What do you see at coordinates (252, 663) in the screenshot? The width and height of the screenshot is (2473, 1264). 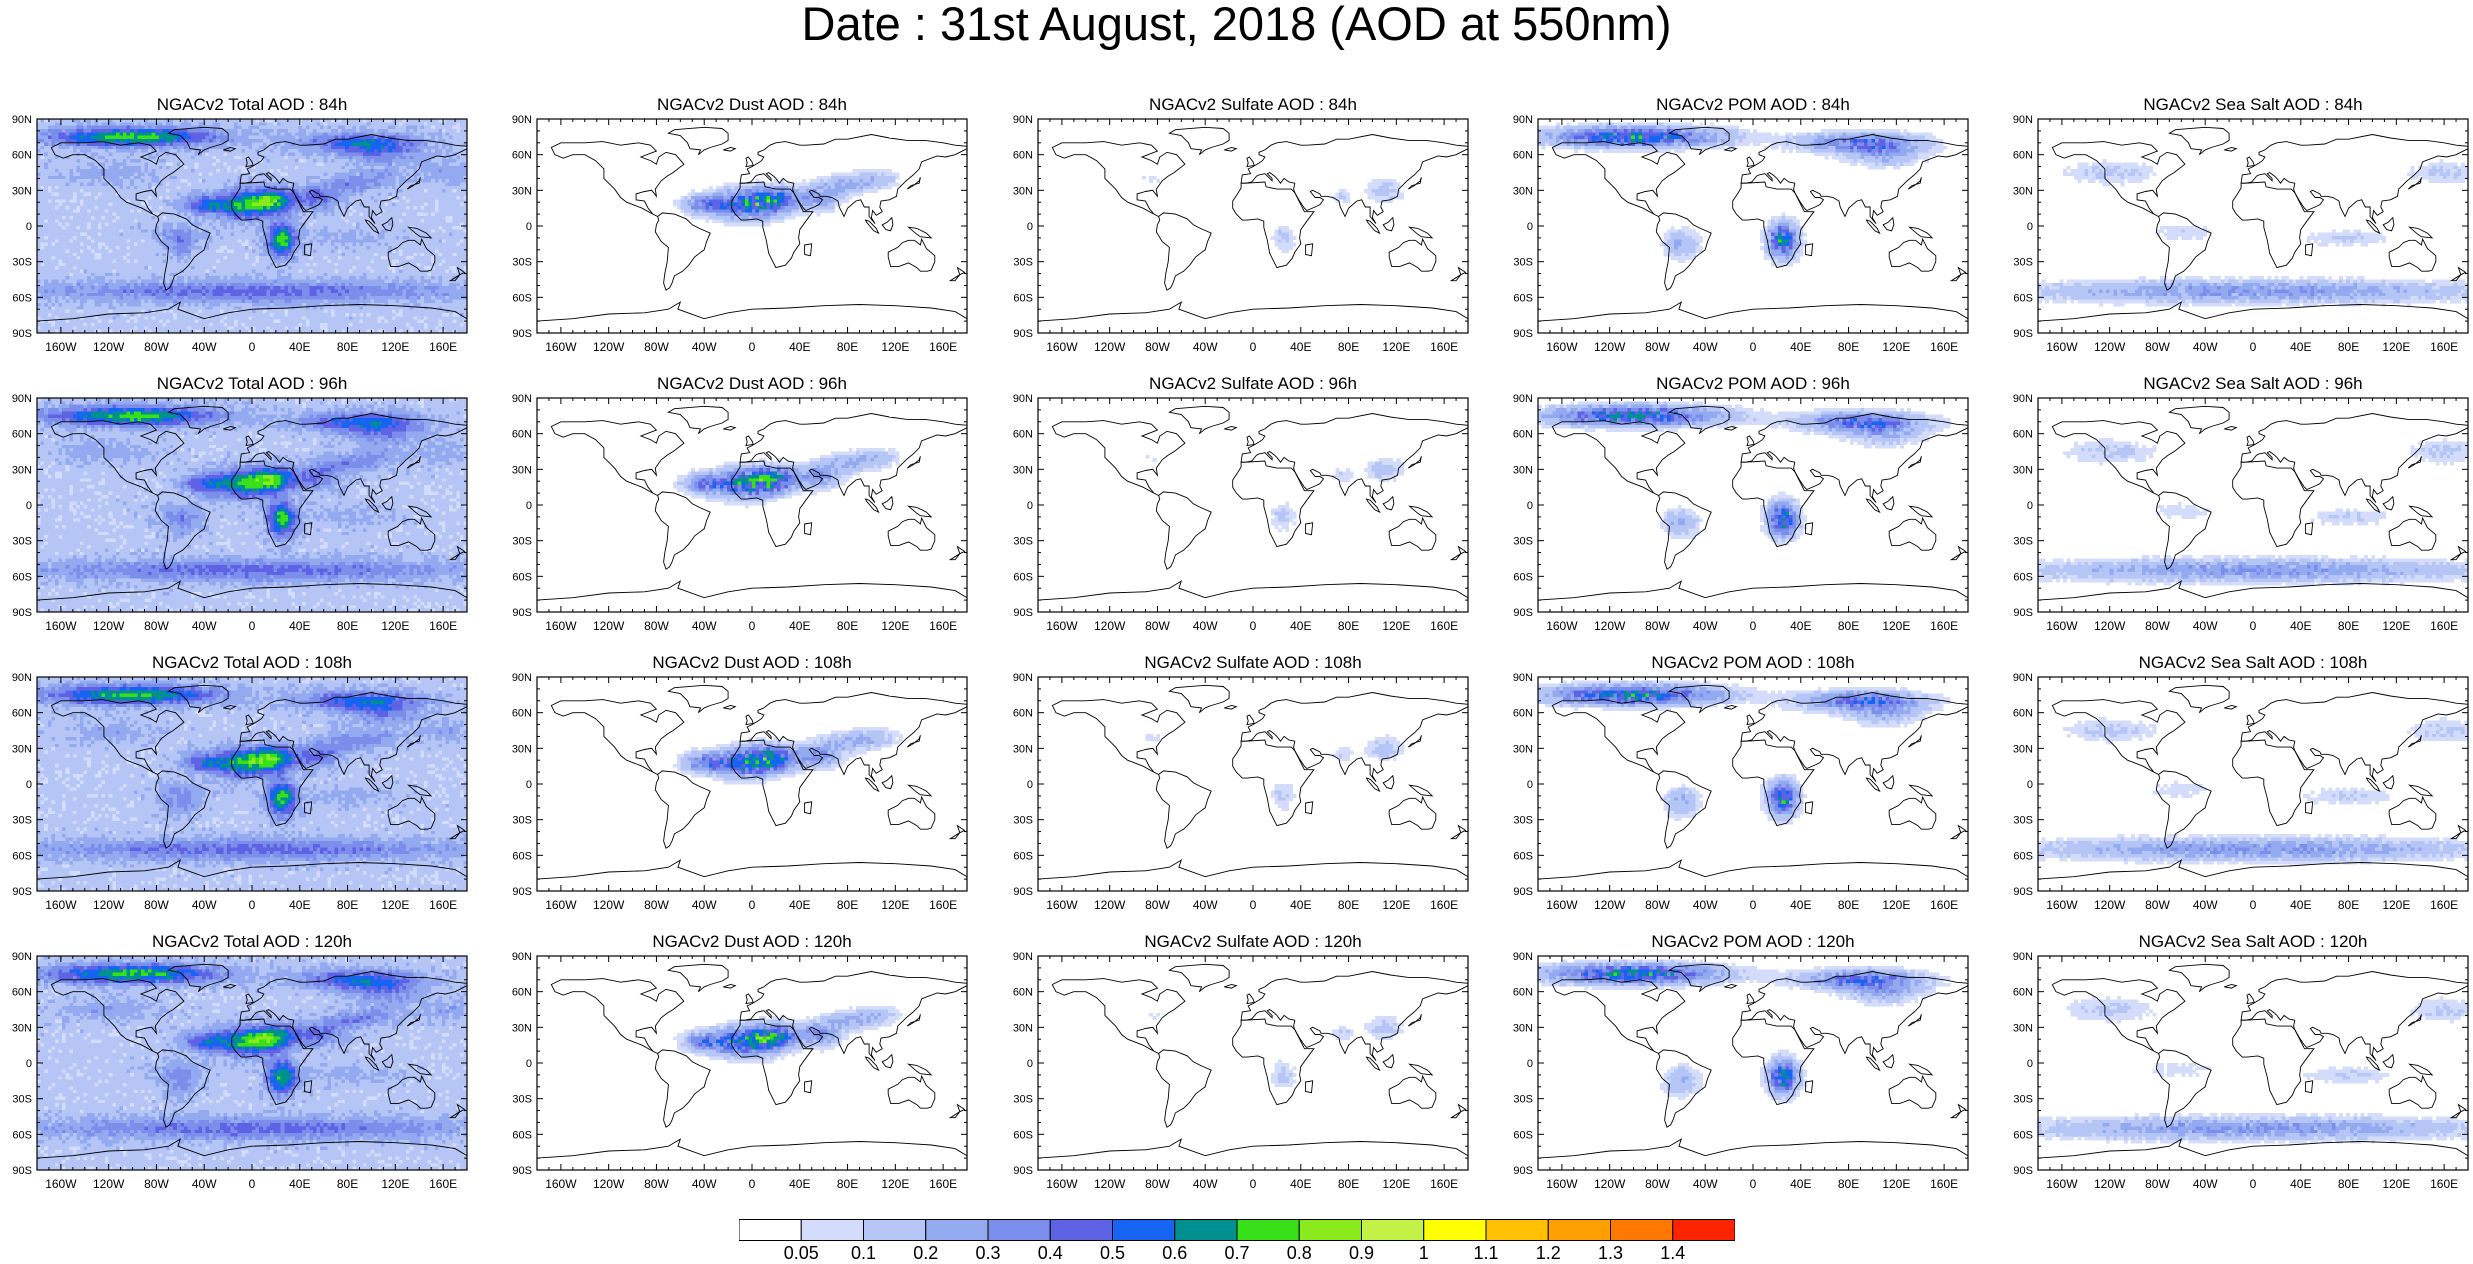 I see `panel-title: NGACv2 Total AOD : 108h` at bounding box center [252, 663].